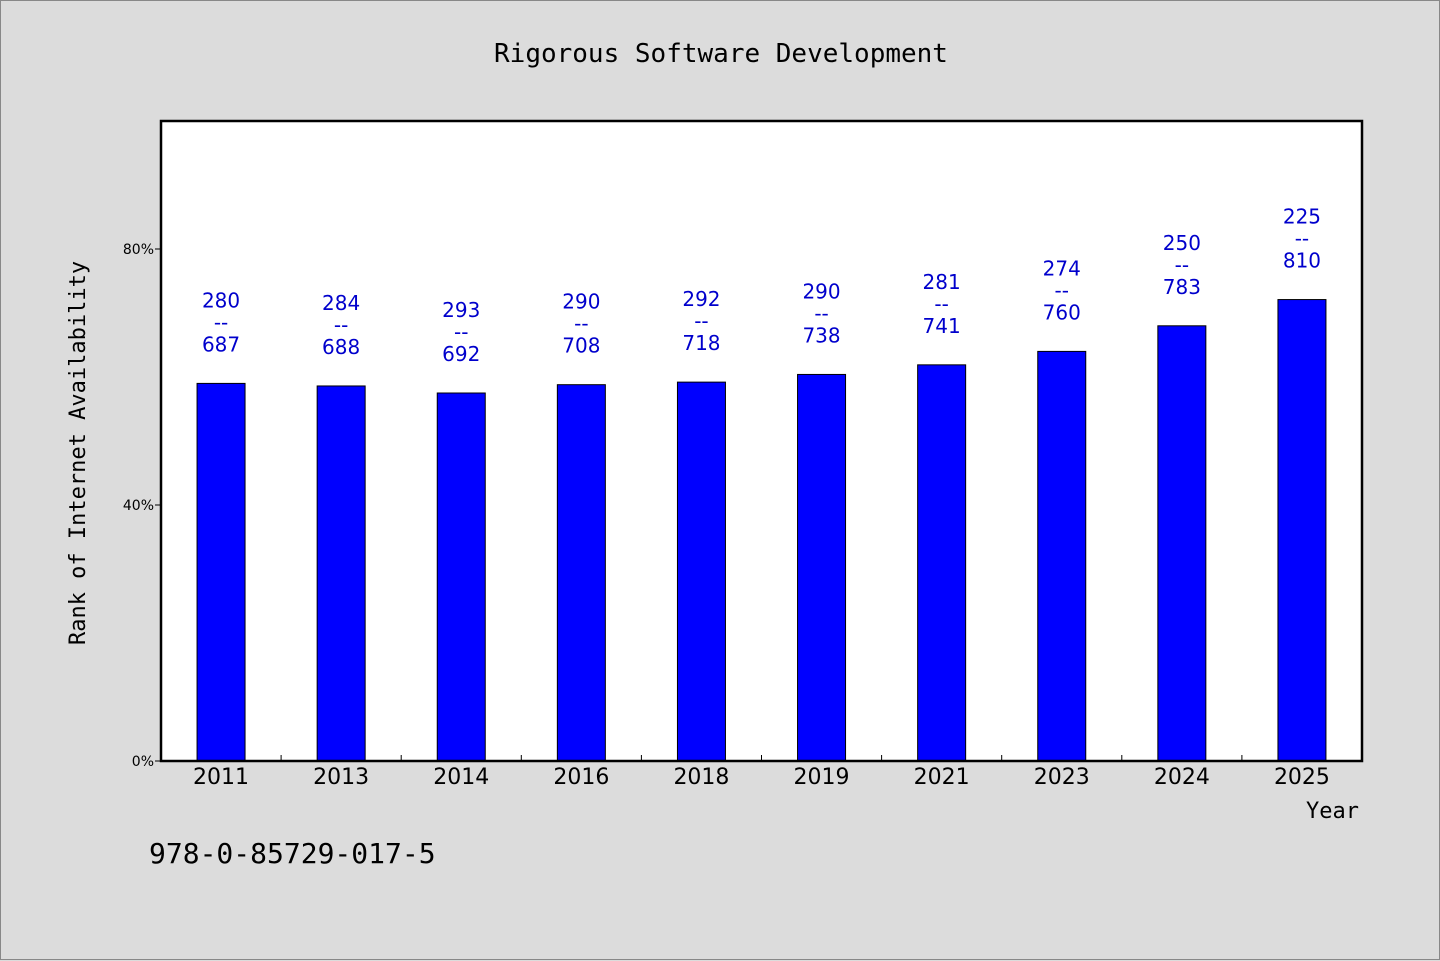 Image resolution: width=1440 pixels, height=961 pixels. I want to click on data-label-2025-sep: --, so click(1302, 239).